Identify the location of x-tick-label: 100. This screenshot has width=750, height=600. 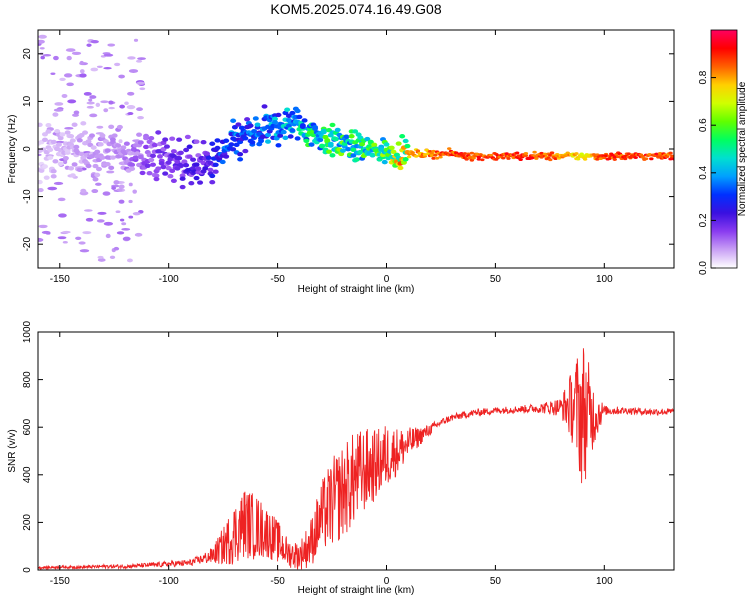
(604, 581).